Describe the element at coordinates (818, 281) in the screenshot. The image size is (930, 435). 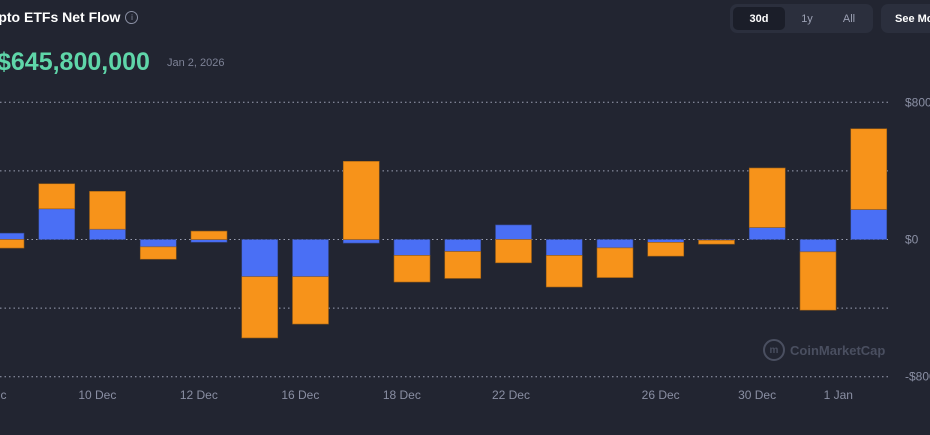
I see `bar-orange-31-dec` at that location.